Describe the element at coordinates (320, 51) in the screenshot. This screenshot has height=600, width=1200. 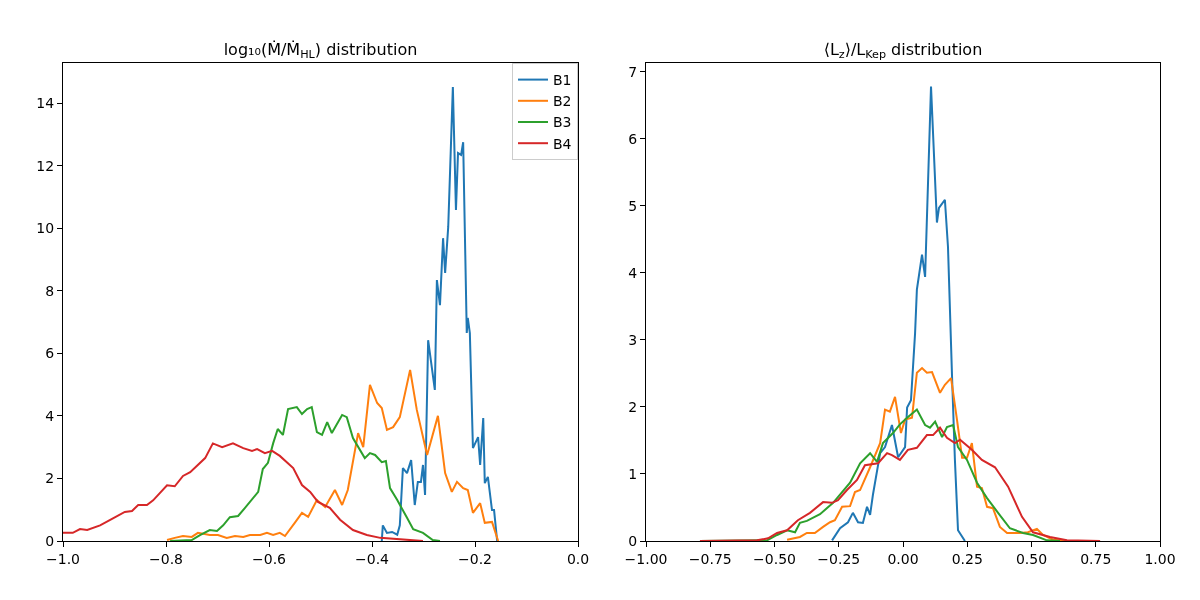
I see `chart-title: log₁₀(Ṁ/Ṁ$_{HL}$) distribution` at that location.